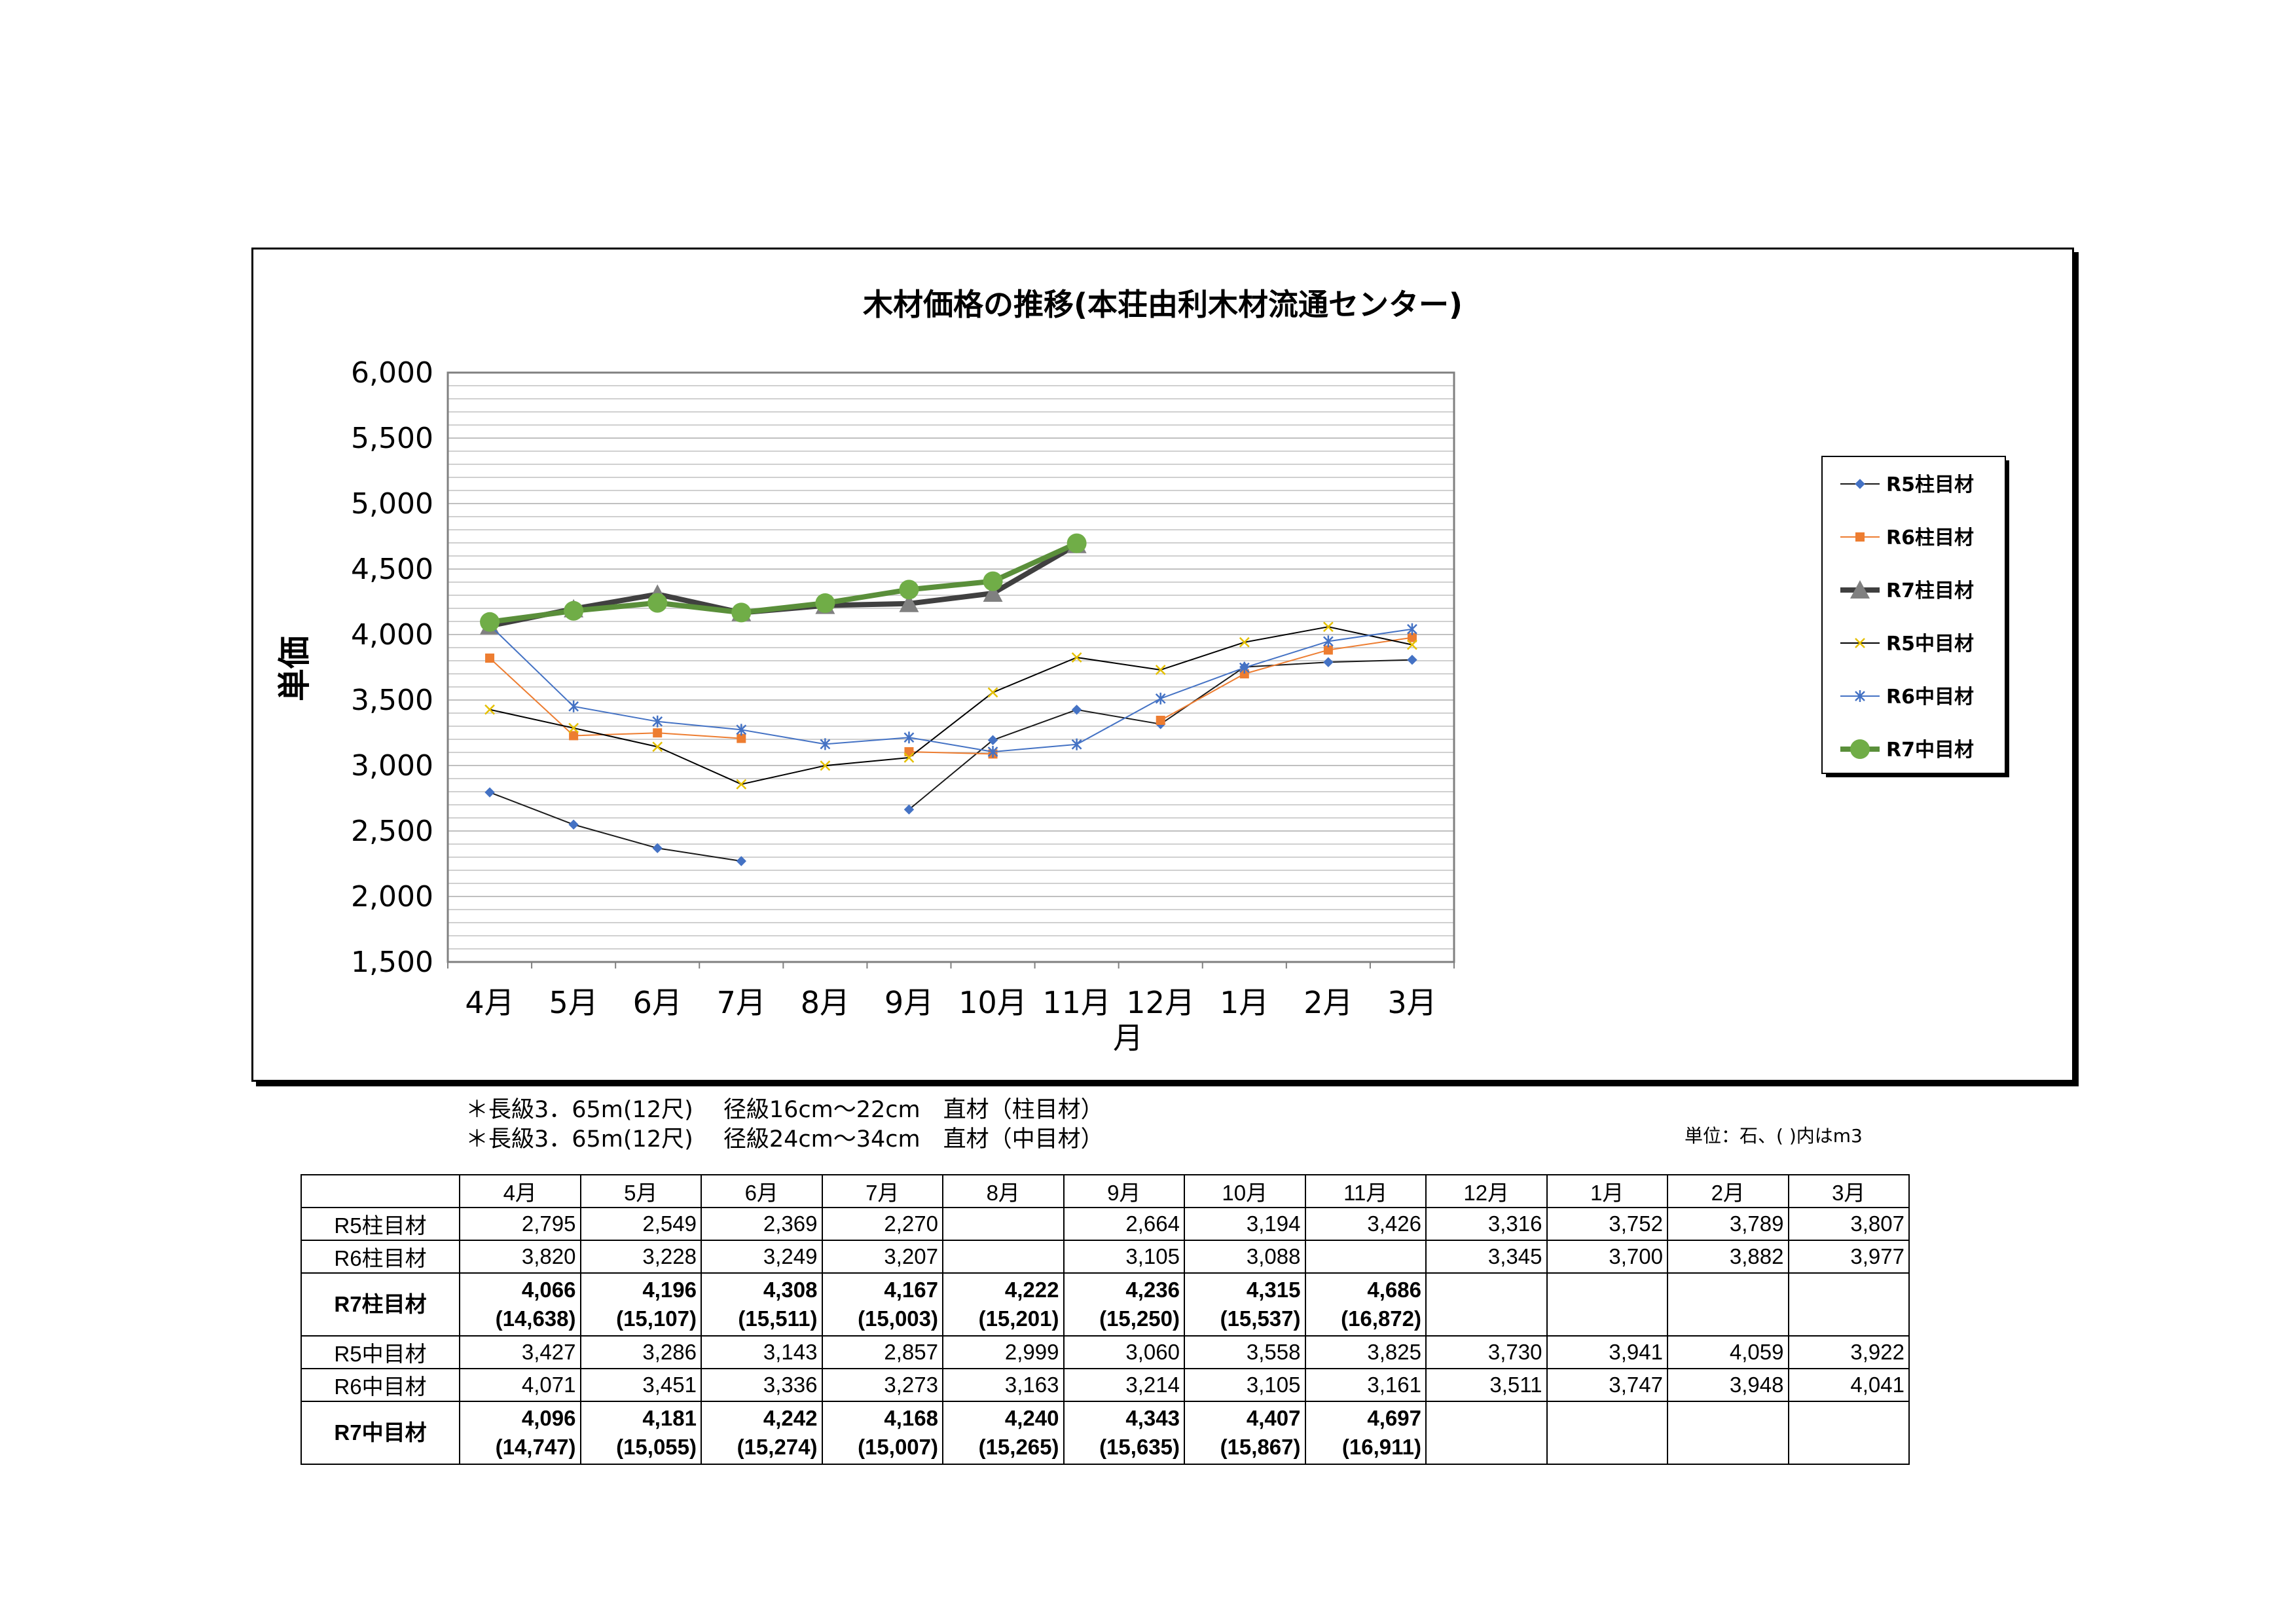 This screenshot has height=1624, width=2296. Describe the element at coordinates (1245, 1433) in the screenshot. I see `table-cell: 4,407 (15,867)` at that location.